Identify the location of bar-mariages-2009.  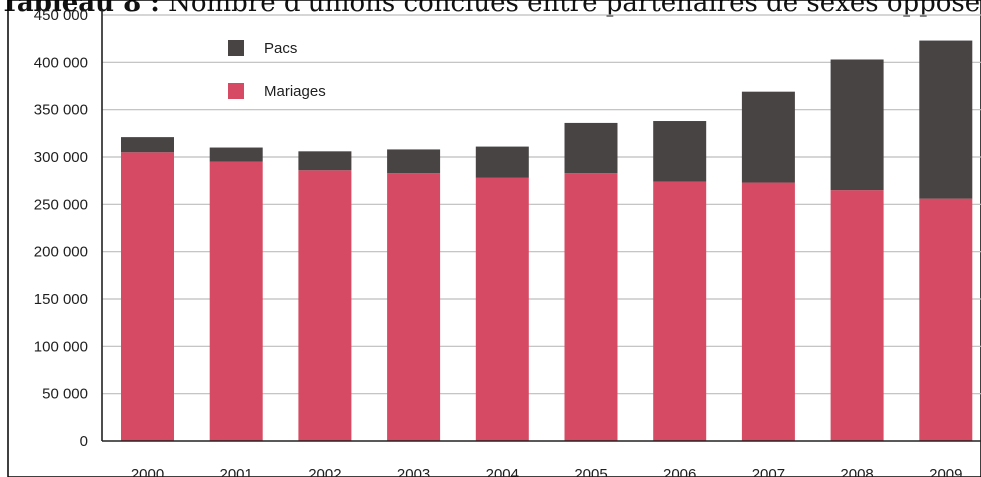
(946, 319).